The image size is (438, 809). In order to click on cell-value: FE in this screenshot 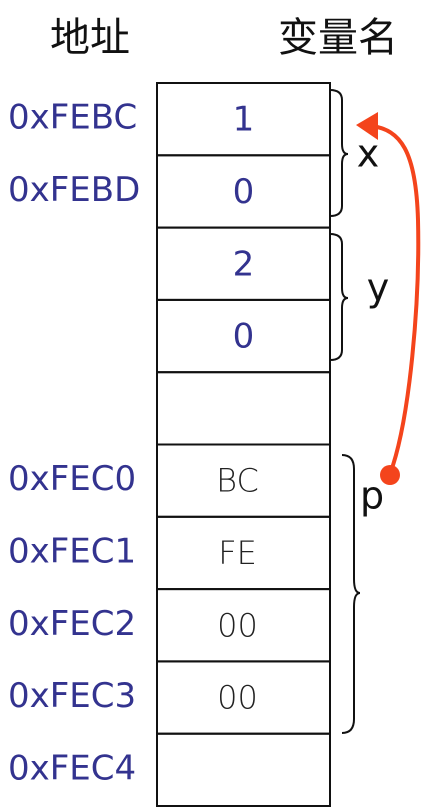, I will do `click(237, 553)`.